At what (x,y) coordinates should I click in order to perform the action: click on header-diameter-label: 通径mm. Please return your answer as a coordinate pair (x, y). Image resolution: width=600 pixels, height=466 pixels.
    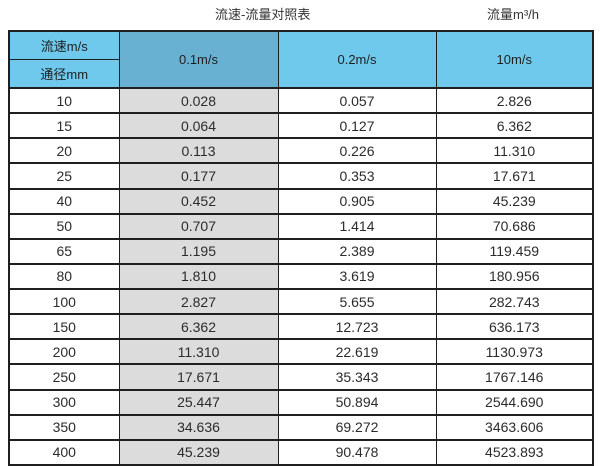
    Looking at the image, I should click on (64, 74).